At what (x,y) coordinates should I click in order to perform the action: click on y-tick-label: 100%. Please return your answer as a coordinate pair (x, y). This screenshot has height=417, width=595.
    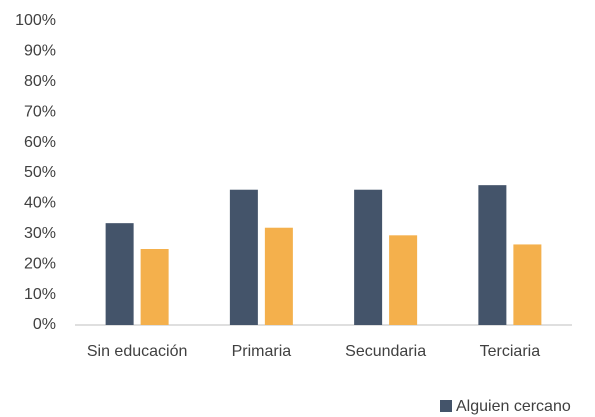
    Looking at the image, I should click on (35, 20).